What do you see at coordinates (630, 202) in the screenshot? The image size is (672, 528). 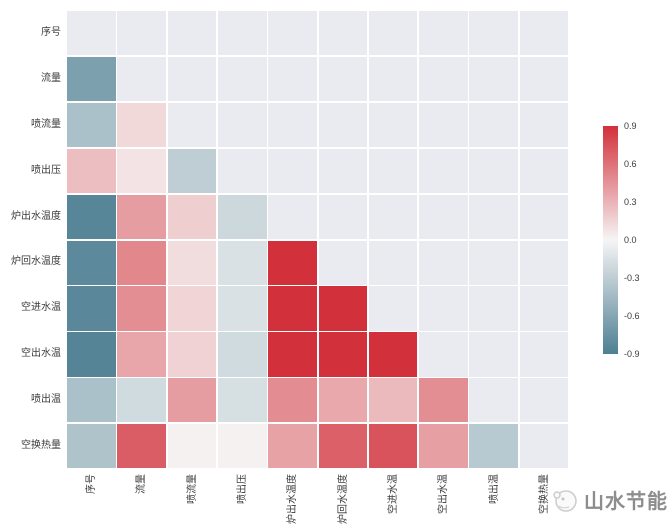 I see `colorbar-tick-label: 0.3` at bounding box center [630, 202].